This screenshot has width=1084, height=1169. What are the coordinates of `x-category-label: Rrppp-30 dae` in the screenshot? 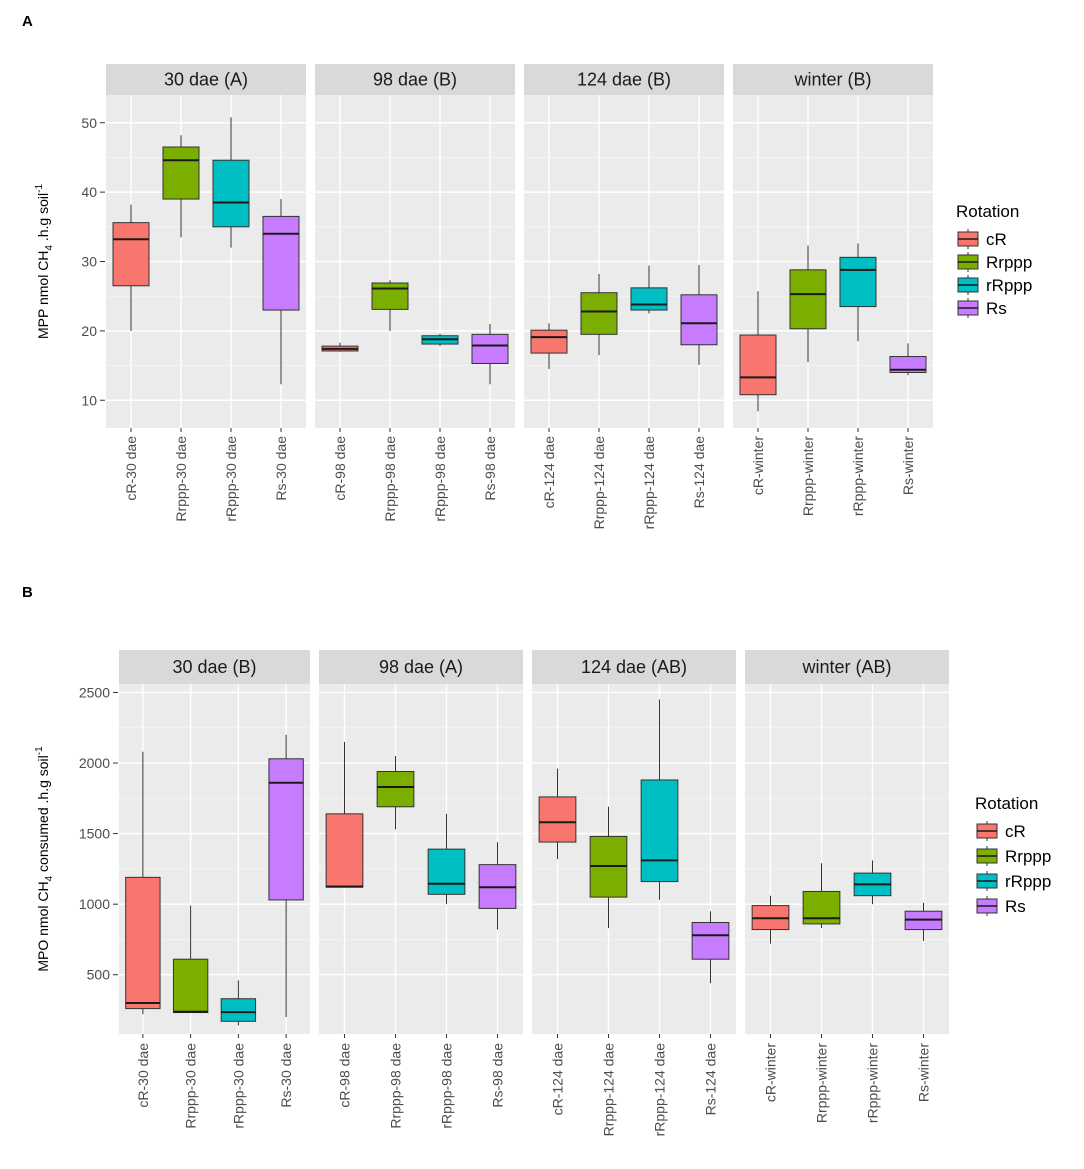 It's located at (191, 1086).